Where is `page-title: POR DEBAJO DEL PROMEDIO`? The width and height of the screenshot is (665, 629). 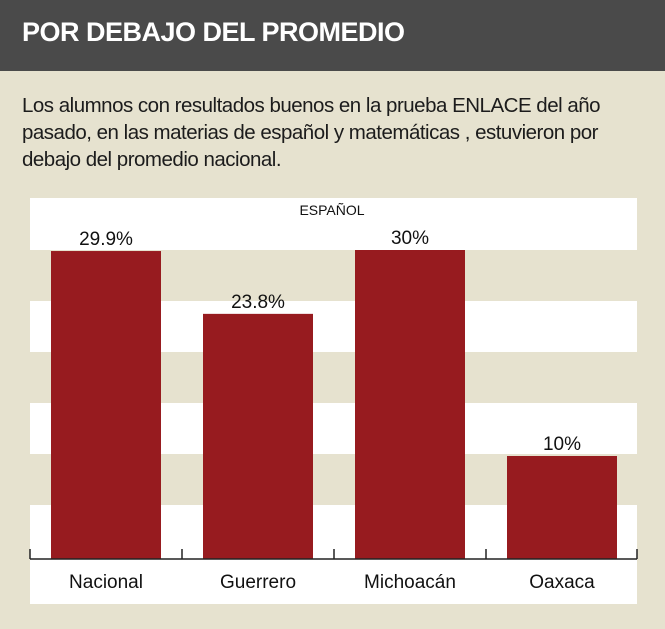 page-title: POR DEBAJO DEL PROMEDIO is located at coordinates (213, 32).